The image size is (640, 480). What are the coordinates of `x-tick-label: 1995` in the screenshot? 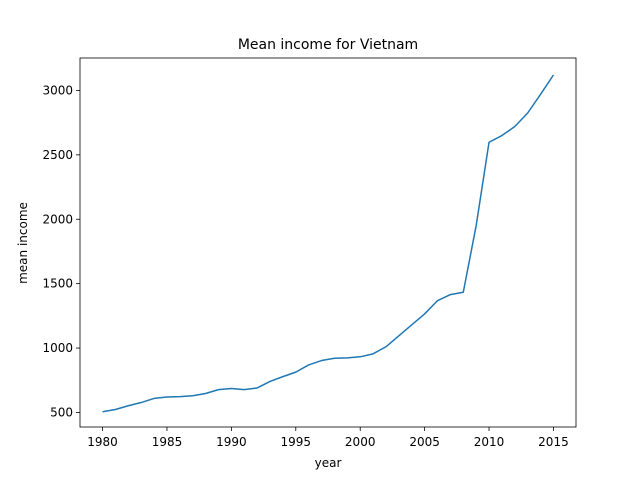 It's located at (296, 442).